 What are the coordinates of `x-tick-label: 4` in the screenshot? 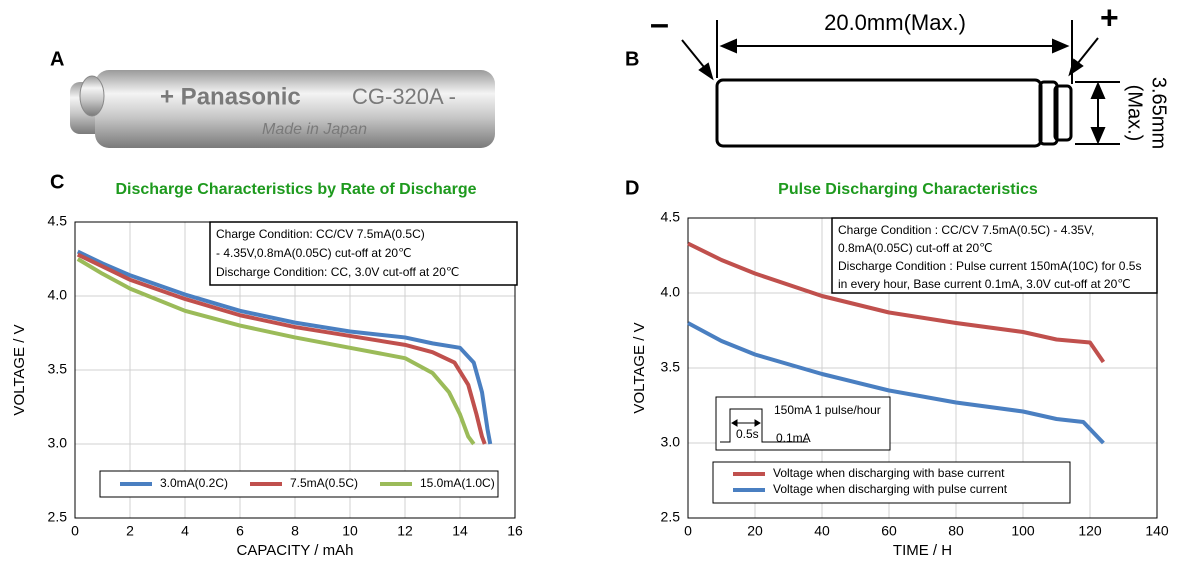 It's located at (185, 531).